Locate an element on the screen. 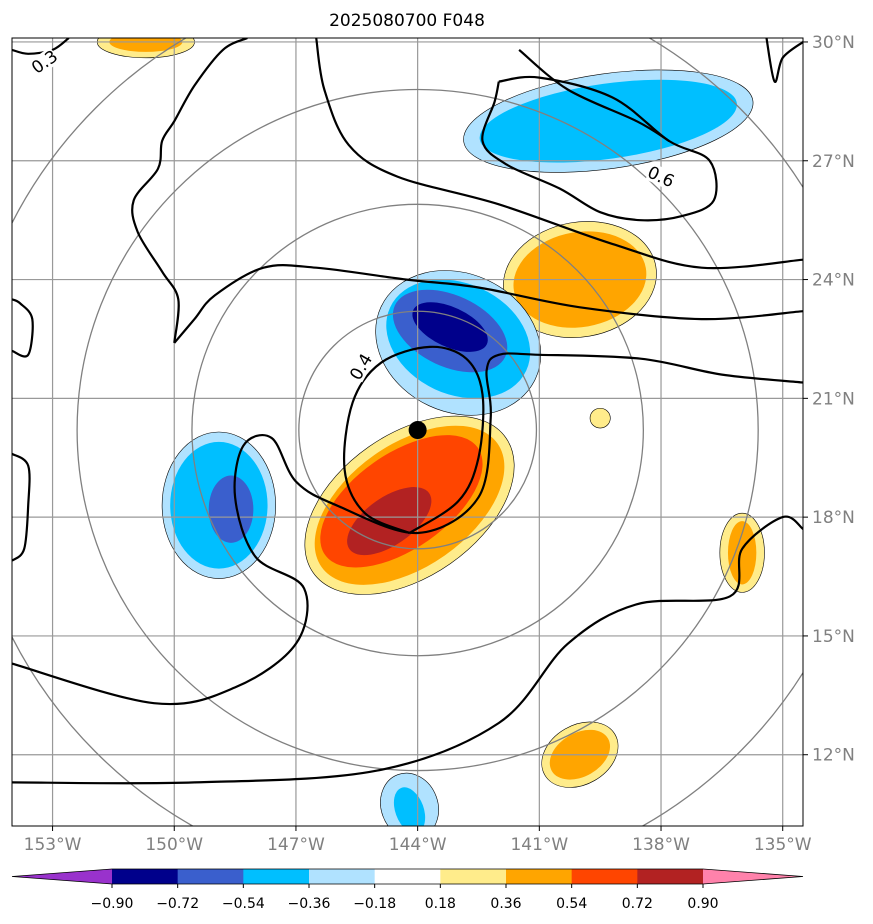 The width and height of the screenshot is (873, 924). chart-title: 2025080700 F048 is located at coordinates (407, 21).